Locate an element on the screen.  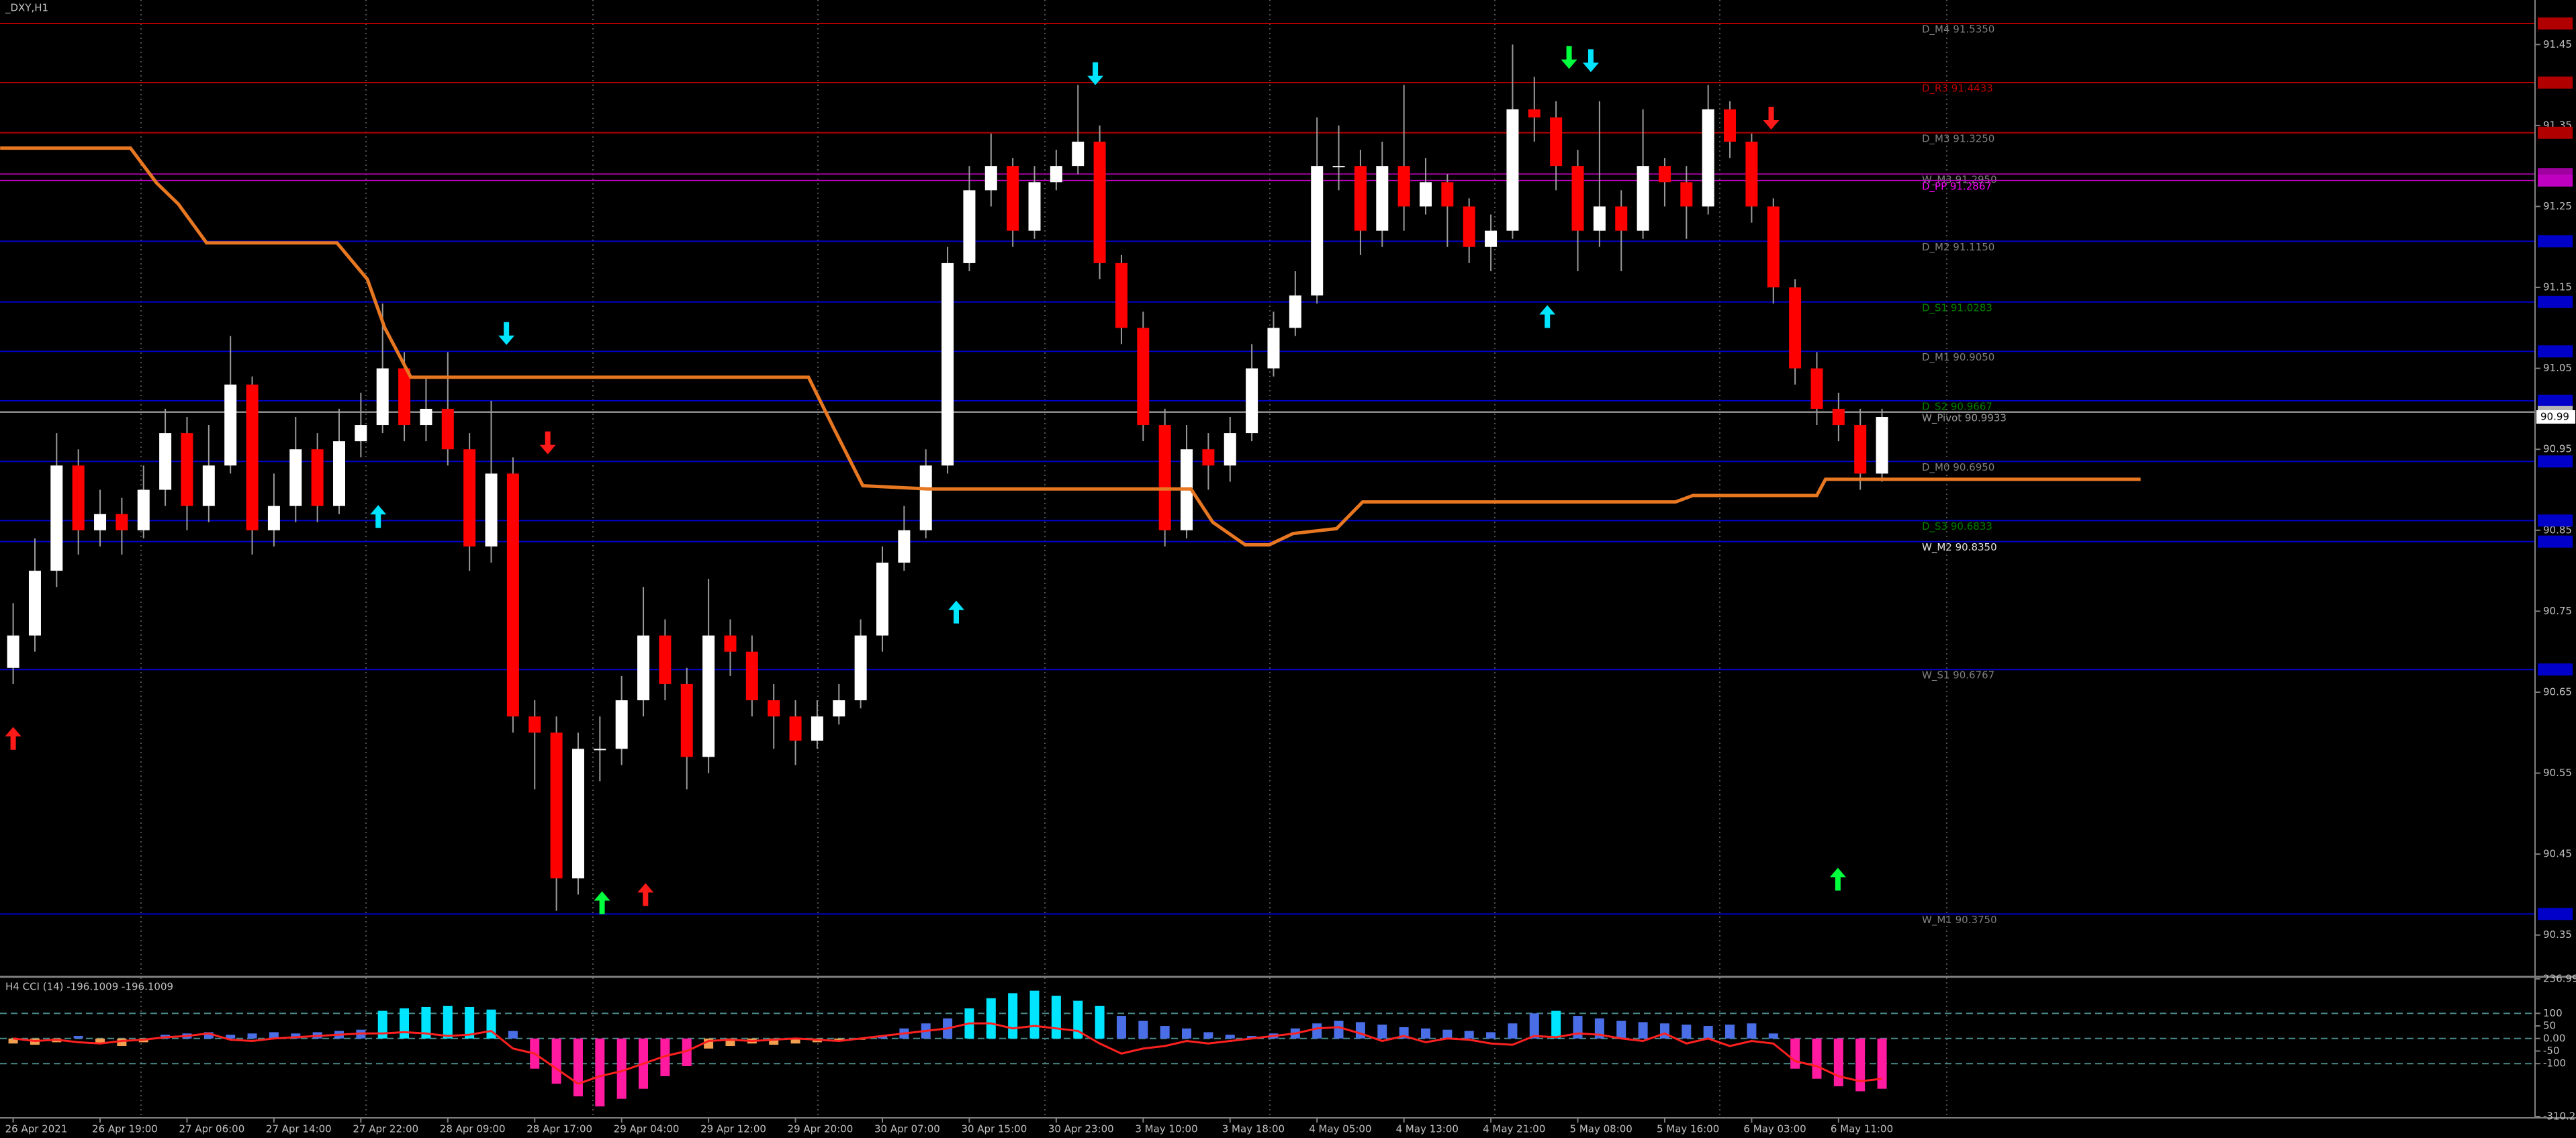
x-tick-label: 28 Apr 17:00 is located at coordinates (559, 1129).